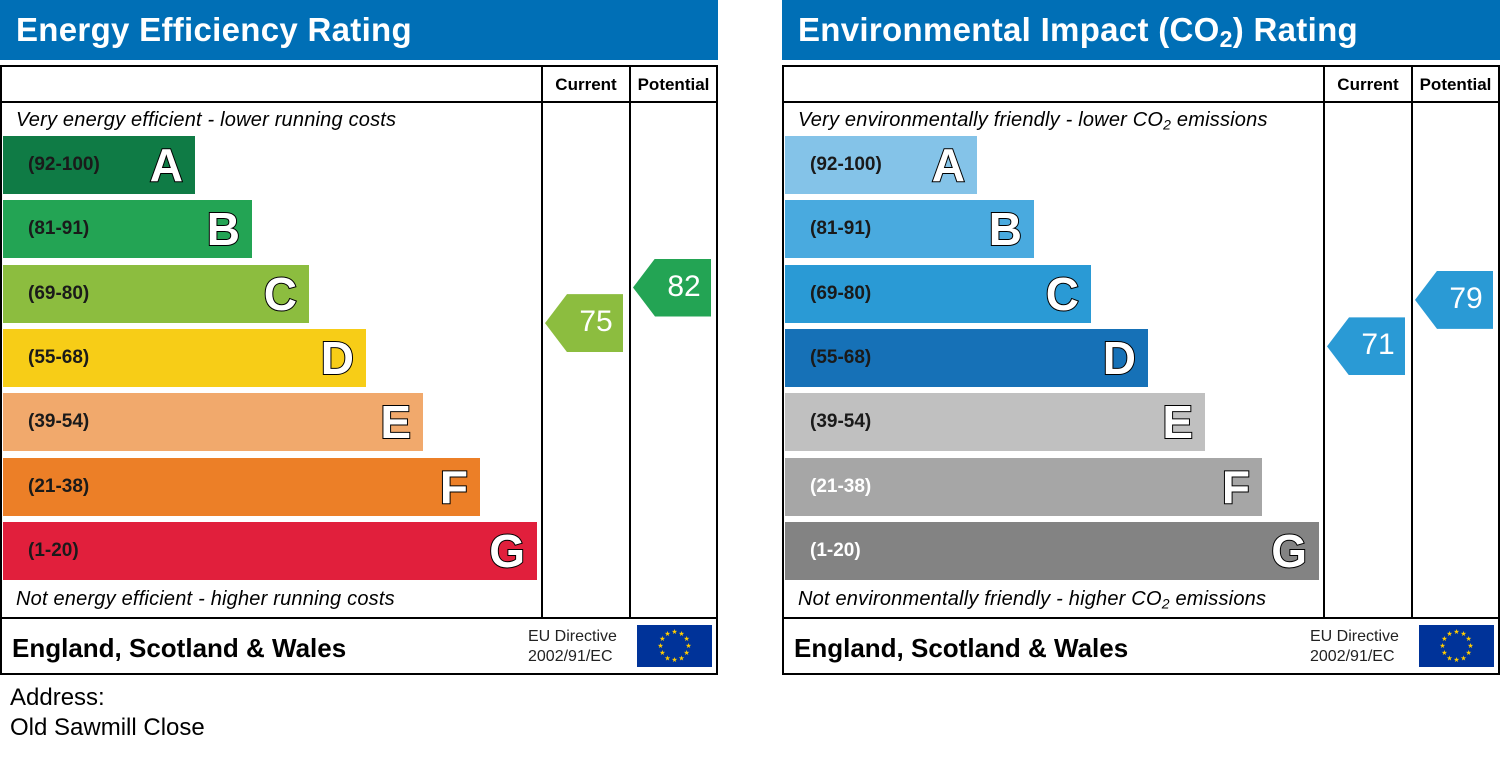 This screenshot has width=1500, height=760. I want to click on header-divider, so click(1141, 102).